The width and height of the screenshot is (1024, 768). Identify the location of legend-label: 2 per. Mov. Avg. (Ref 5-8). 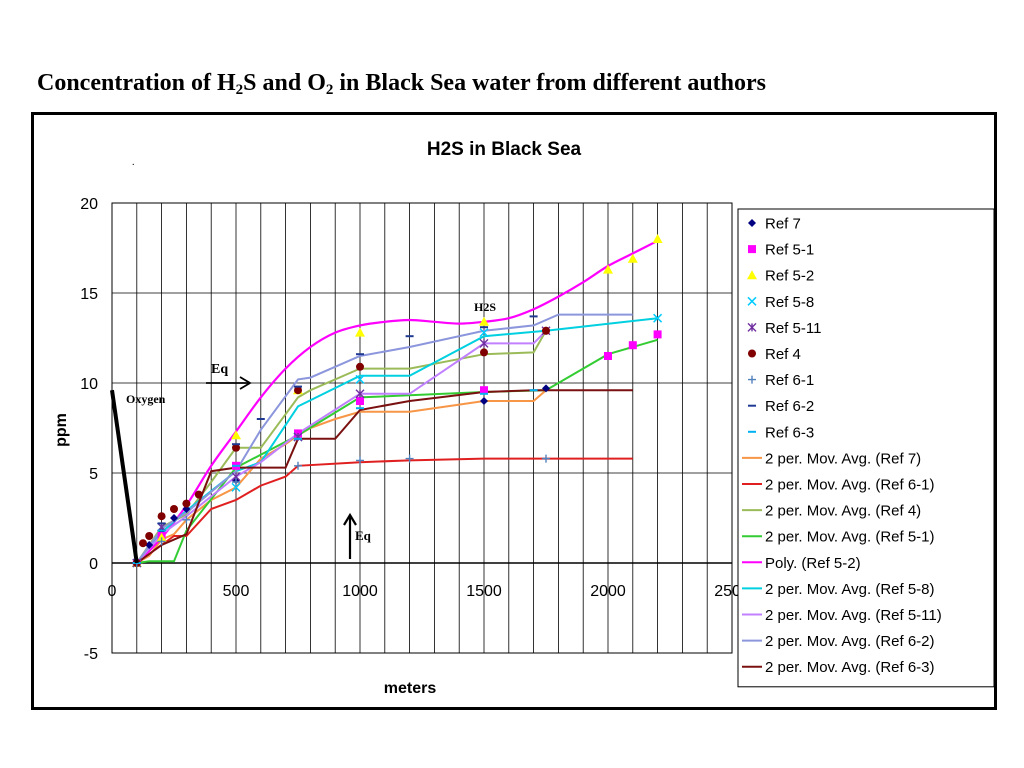
(850, 589).